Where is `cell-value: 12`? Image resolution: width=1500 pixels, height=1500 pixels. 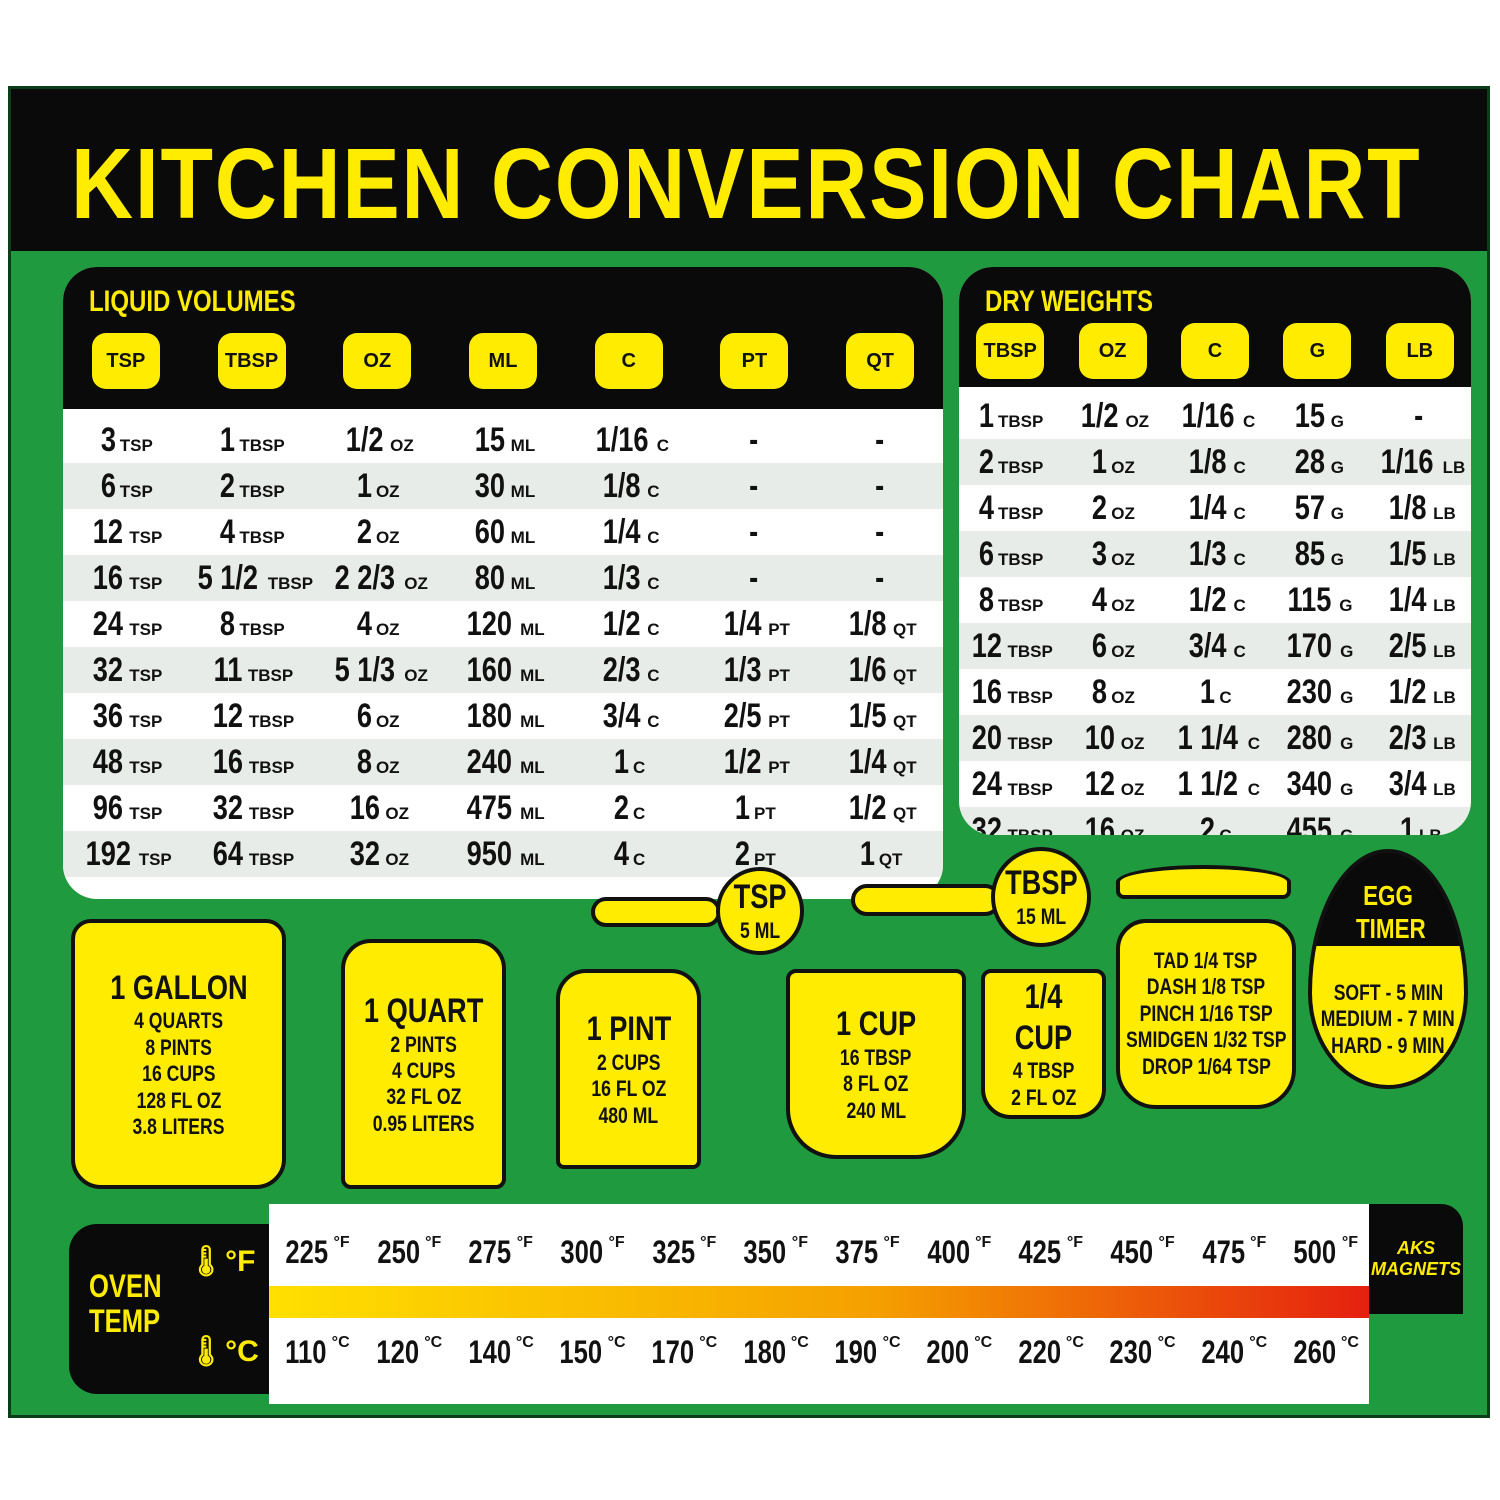 cell-value: 12 is located at coordinates (986, 645).